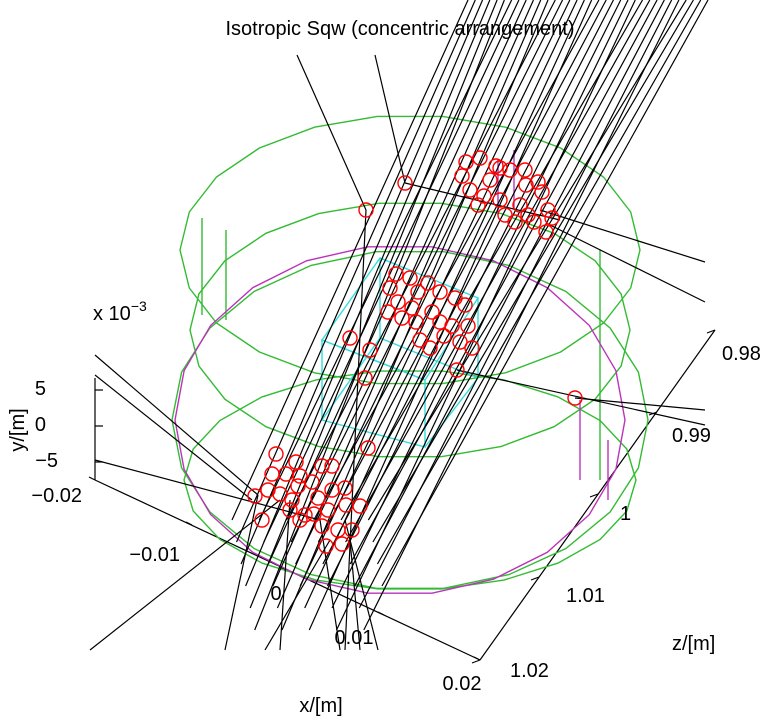 The height and width of the screenshot is (718, 777). What do you see at coordinates (320, 706) in the screenshot?
I see `x-axis-label: x/[m]` at bounding box center [320, 706].